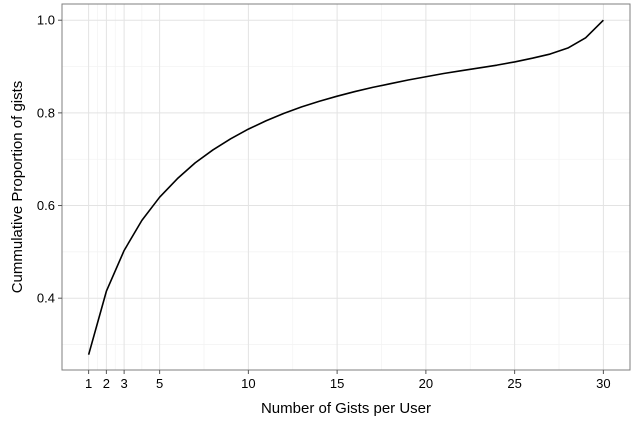  Describe the element at coordinates (46, 112) in the screenshot. I see `y-tick-label: 0.8` at that location.